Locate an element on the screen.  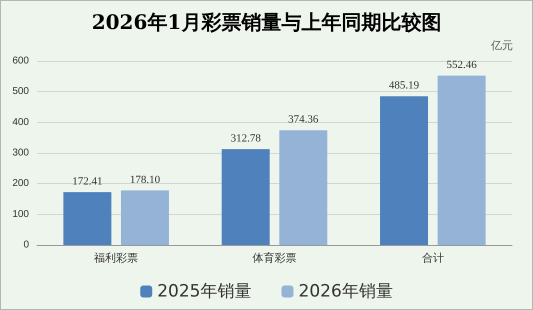
x-tick-label: 合计 is located at coordinates (433, 258).